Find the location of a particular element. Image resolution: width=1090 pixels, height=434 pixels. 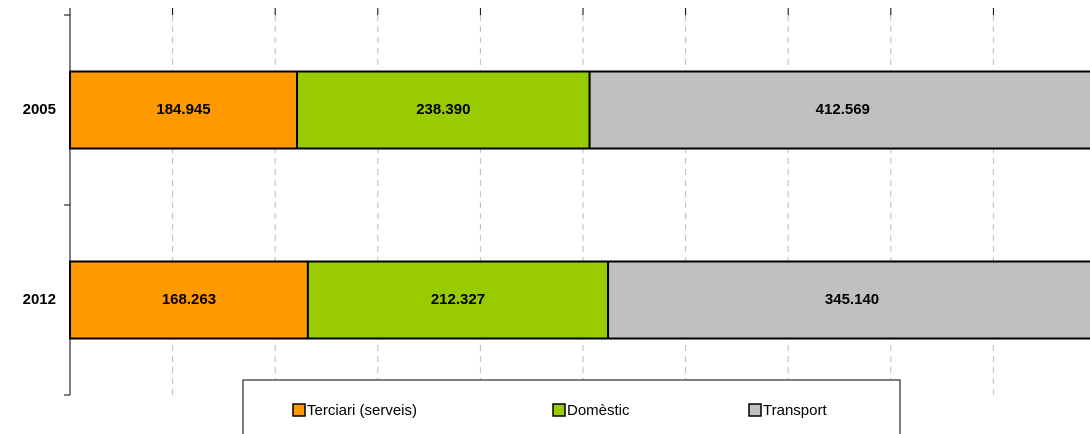

legend-label: Domèstic is located at coordinates (598, 410).